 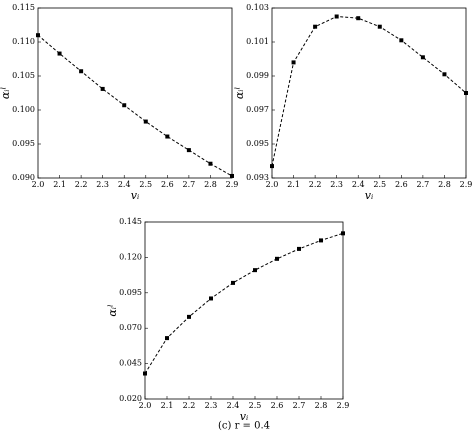 I want to click on y-tick-label: 0.099, so click(x=257, y=75).